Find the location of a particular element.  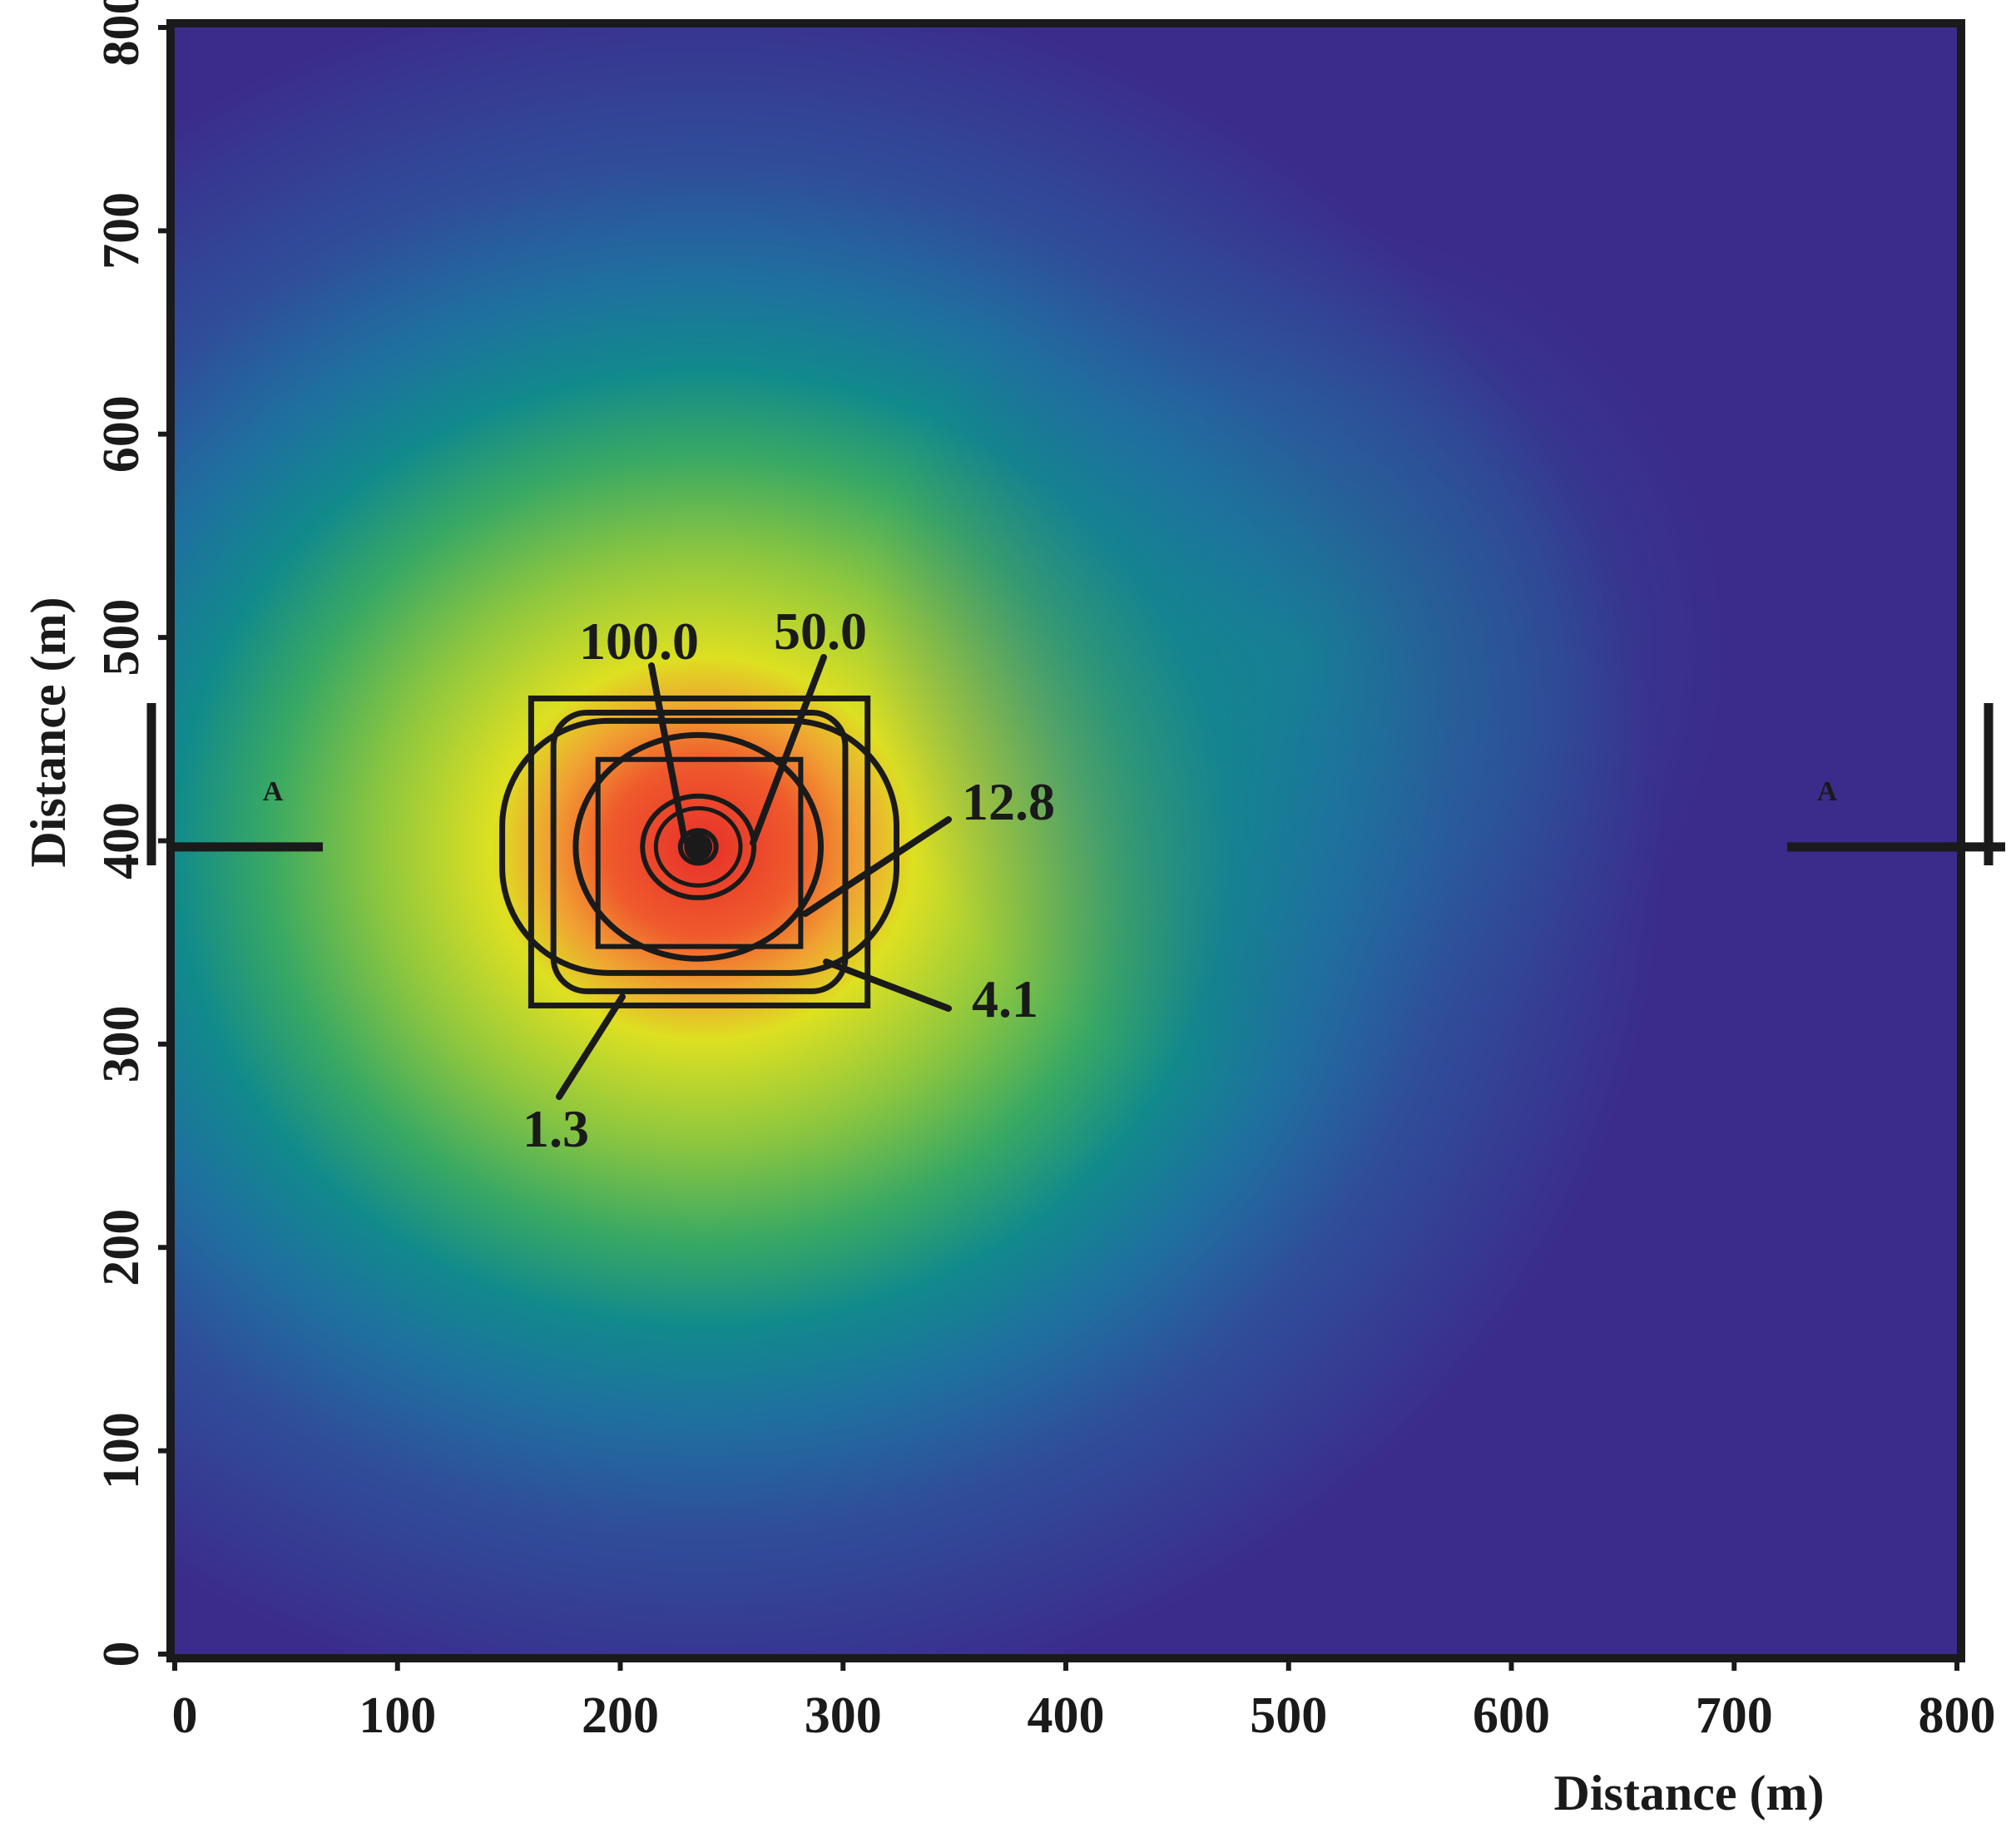

x-tick-label: 800 is located at coordinates (1957, 1716).